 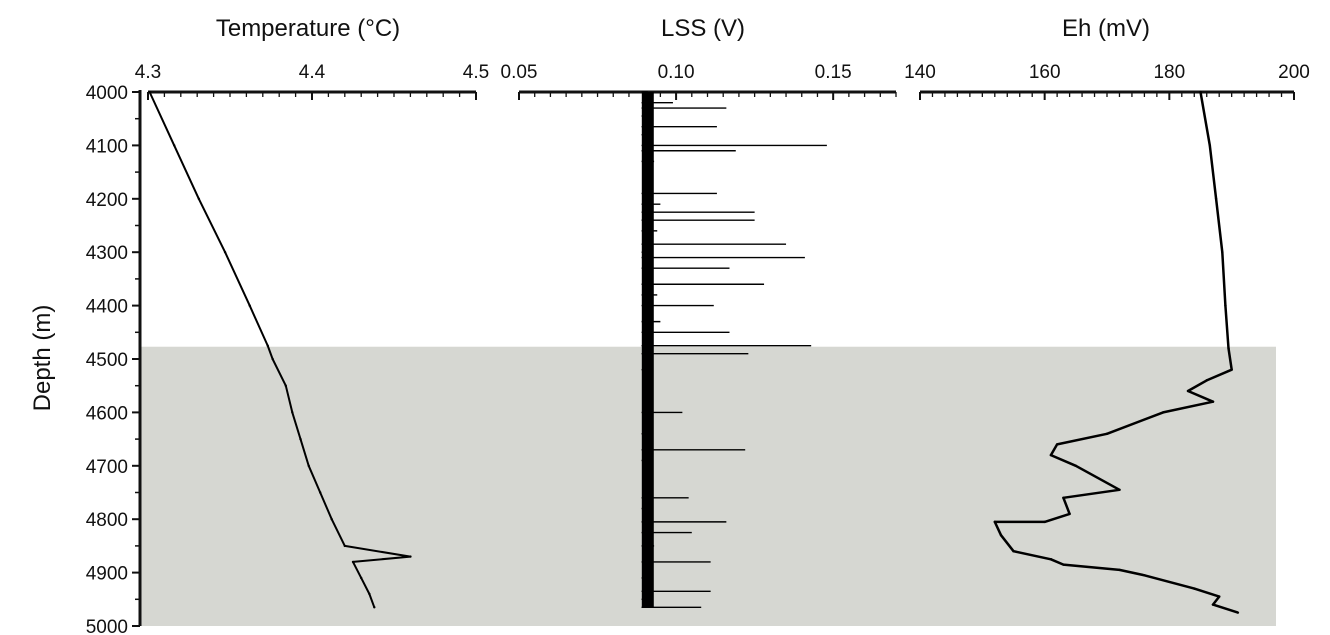 What do you see at coordinates (1045, 72) in the screenshot?
I see `x-tick-label: 160` at bounding box center [1045, 72].